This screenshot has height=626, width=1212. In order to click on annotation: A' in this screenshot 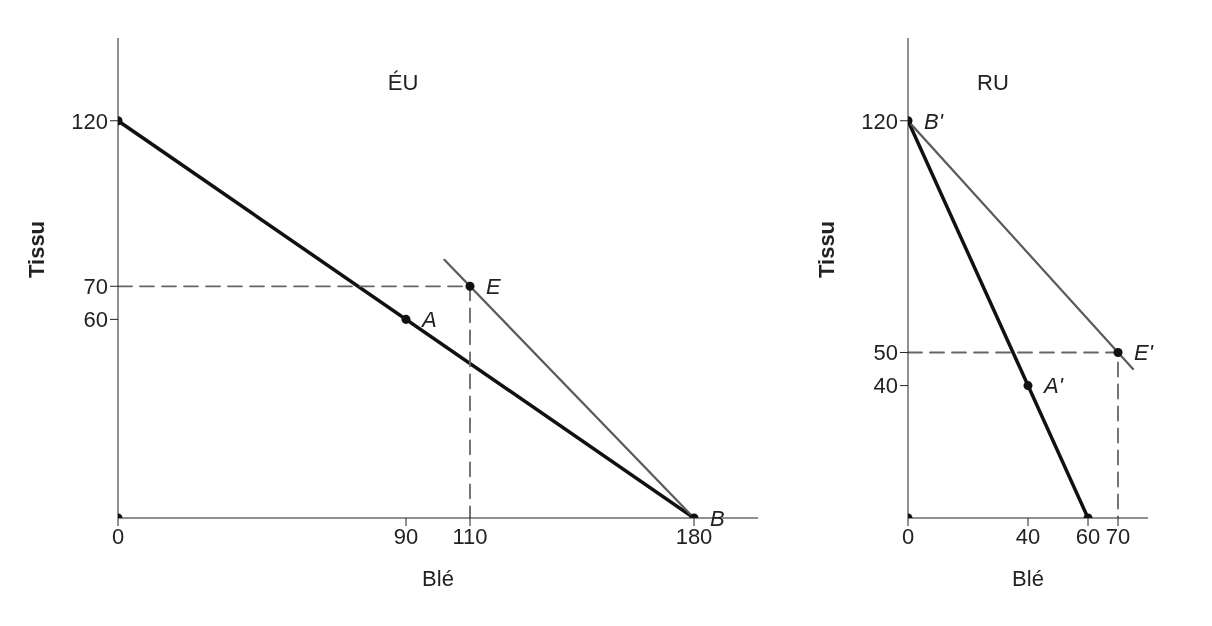, I will do `click(1053, 386)`.